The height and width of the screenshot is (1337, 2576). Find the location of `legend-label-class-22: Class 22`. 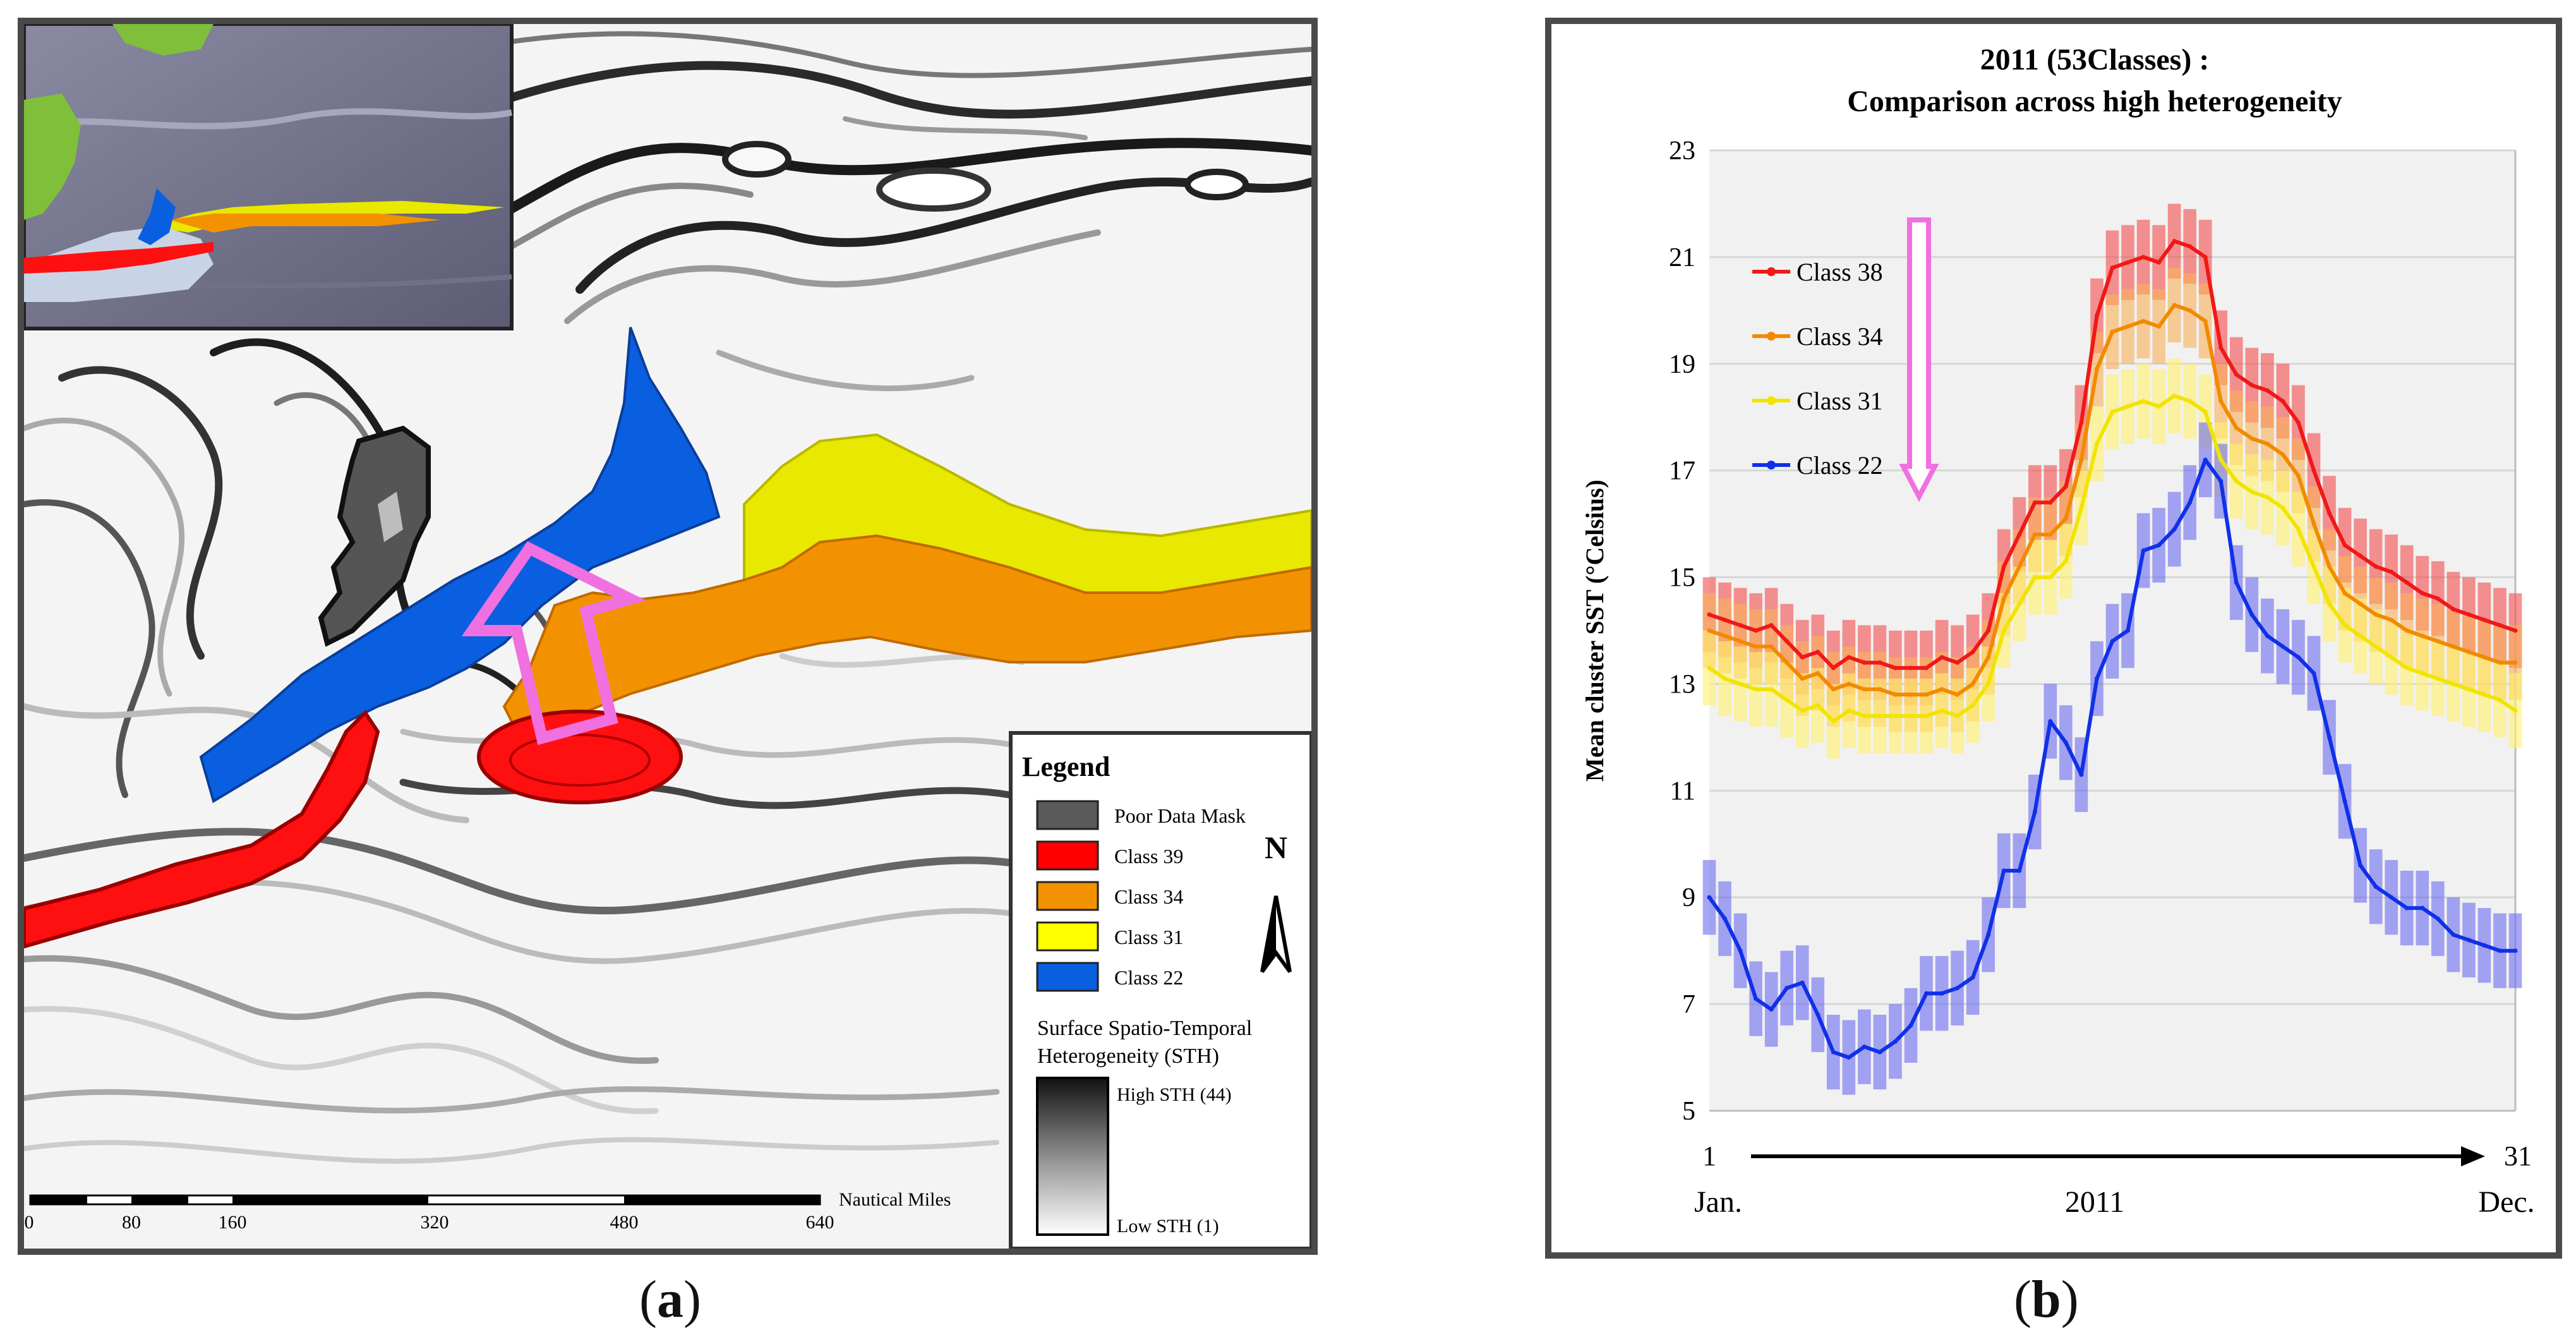

legend-label-class-22: Class 22 is located at coordinates (1840, 465).